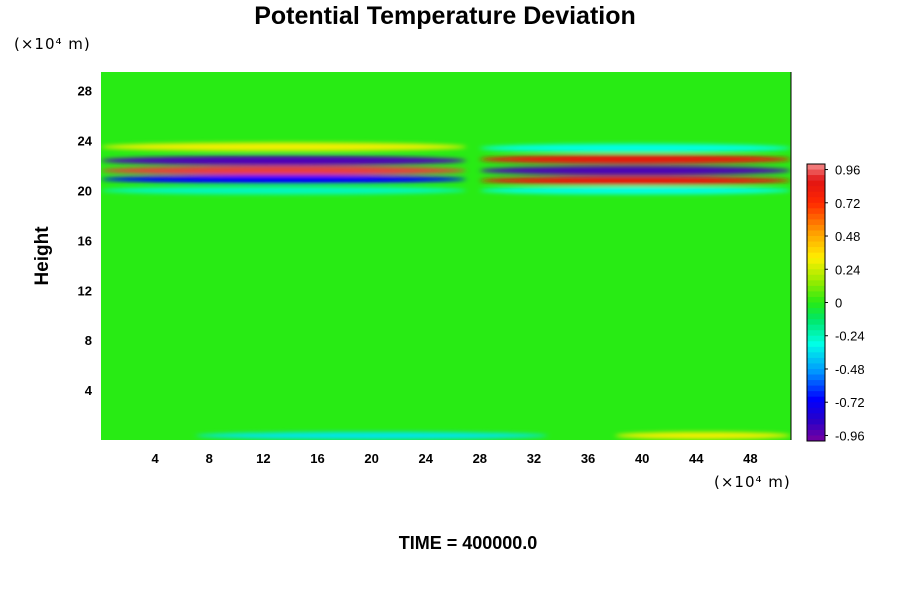  I want to click on y-tick-label: 24, so click(85, 141).